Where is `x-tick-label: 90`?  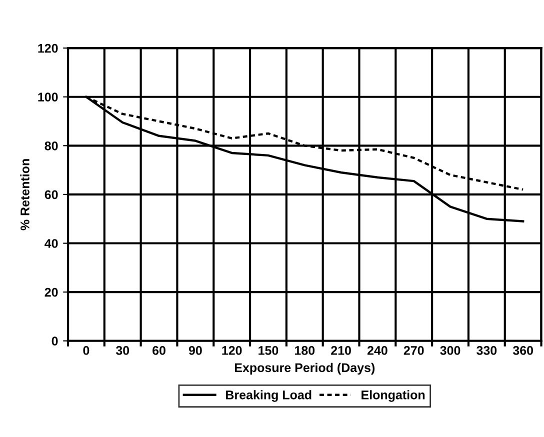 x-tick-label: 90 is located at coordinates (195, 350).